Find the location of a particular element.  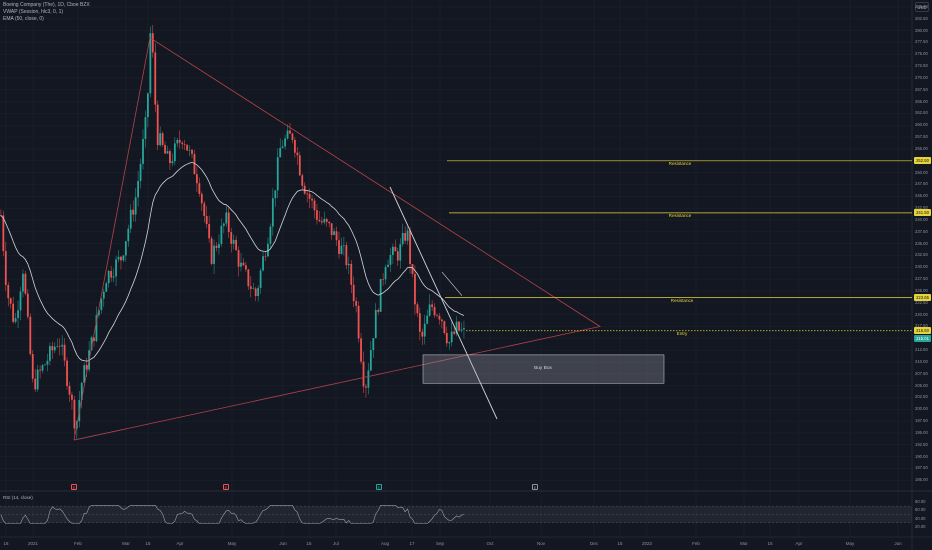

time-tick-label: Aug is located at coordinates (385, 543).